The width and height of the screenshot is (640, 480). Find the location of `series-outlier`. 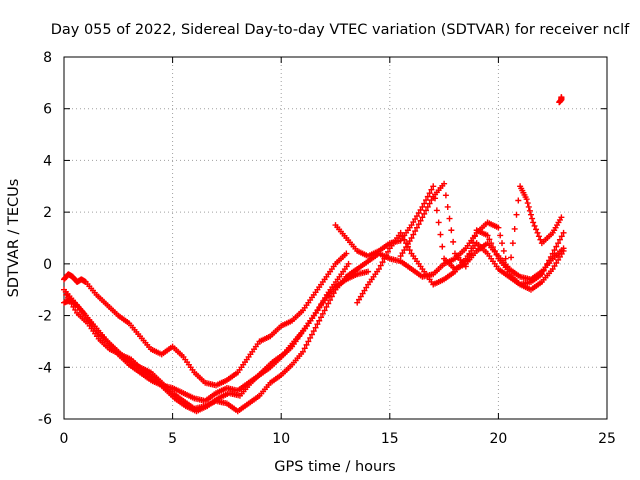

series-outlier is located at coordinates (560, 100).